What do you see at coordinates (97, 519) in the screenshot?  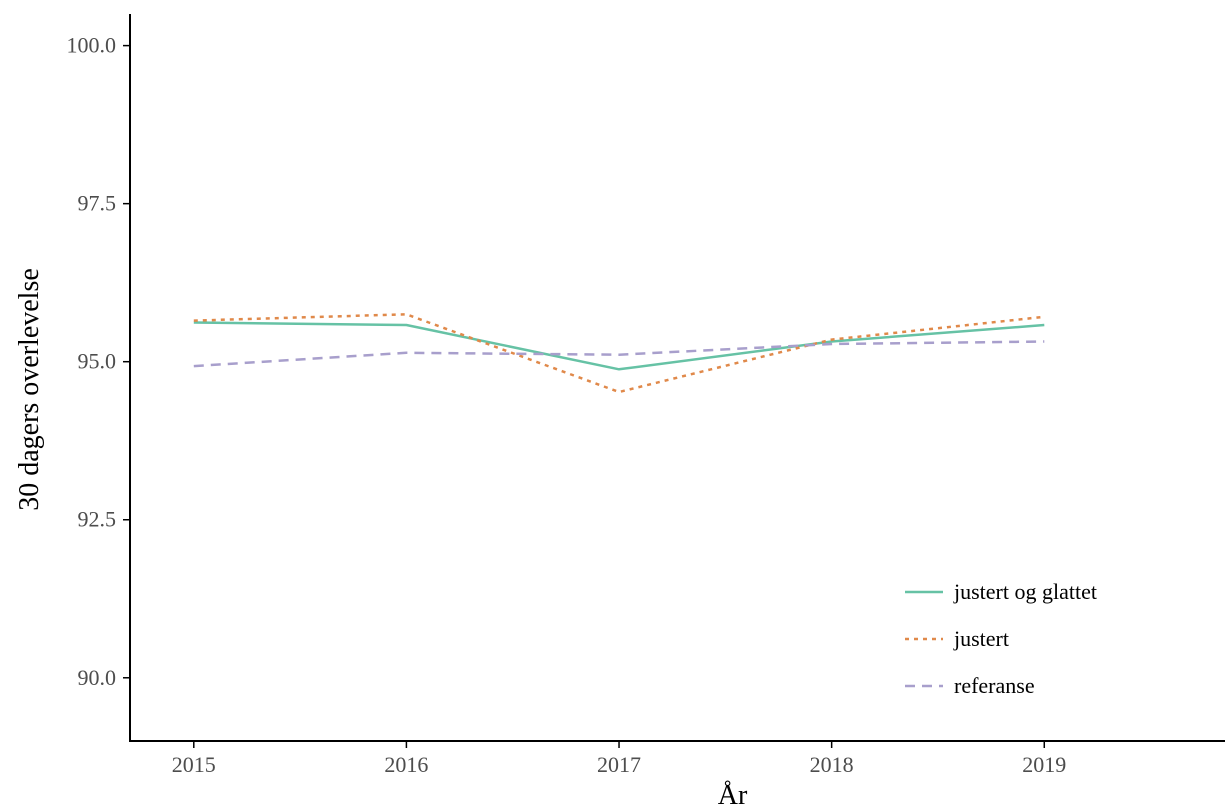 I see `y-tick-label: 92.5` at bounding box center [97, 519].